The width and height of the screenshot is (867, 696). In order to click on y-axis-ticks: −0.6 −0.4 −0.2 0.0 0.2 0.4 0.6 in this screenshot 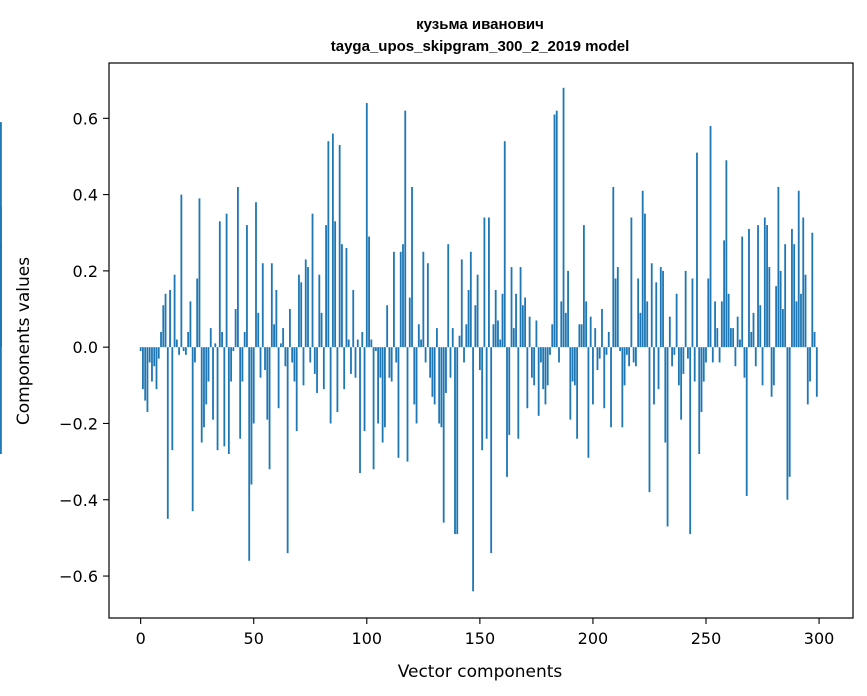, I will do `click(84, 347)`.